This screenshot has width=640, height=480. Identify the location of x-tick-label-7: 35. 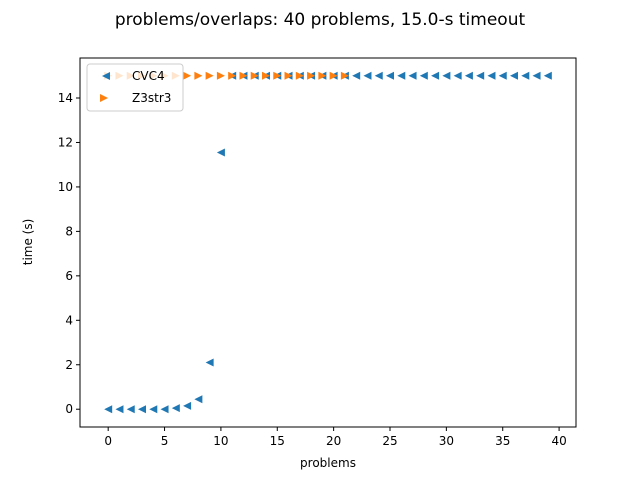
(502, 441).